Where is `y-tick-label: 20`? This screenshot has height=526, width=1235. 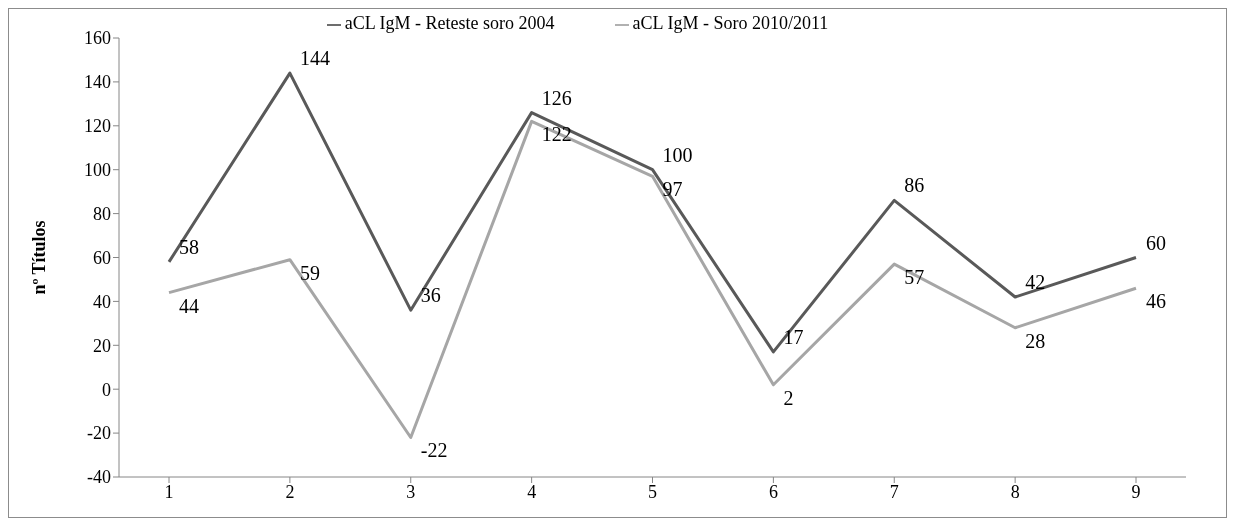
y-tick-label: 20 is located at coordinates (102, 345).